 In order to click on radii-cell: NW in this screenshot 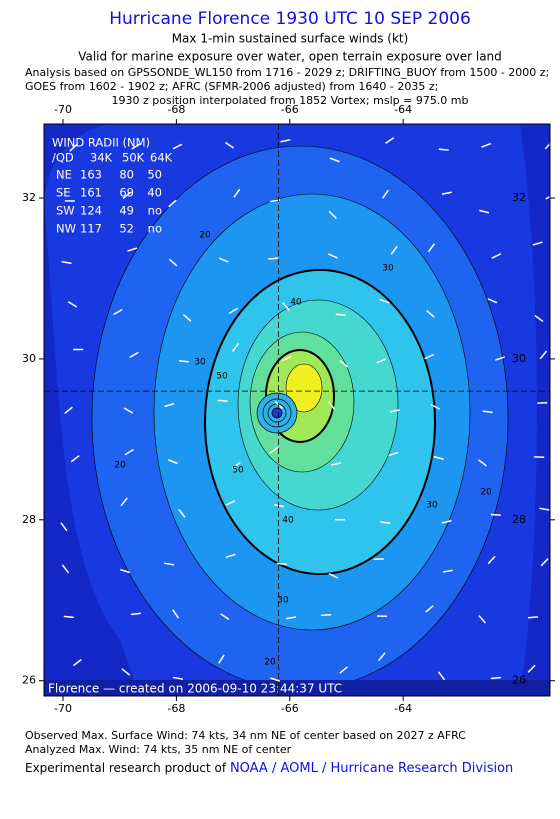, I will do `click(66, 229)`.